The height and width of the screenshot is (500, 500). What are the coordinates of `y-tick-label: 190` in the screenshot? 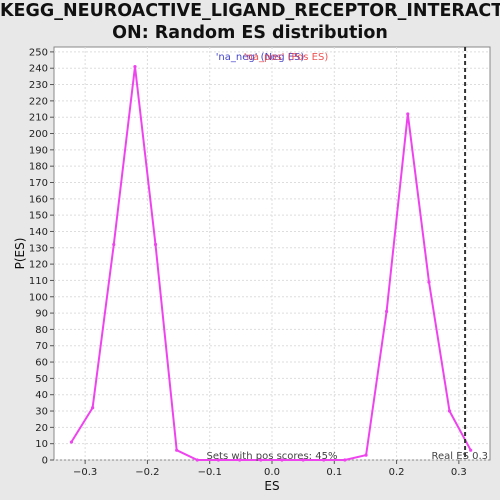 It's located at (38, 150).